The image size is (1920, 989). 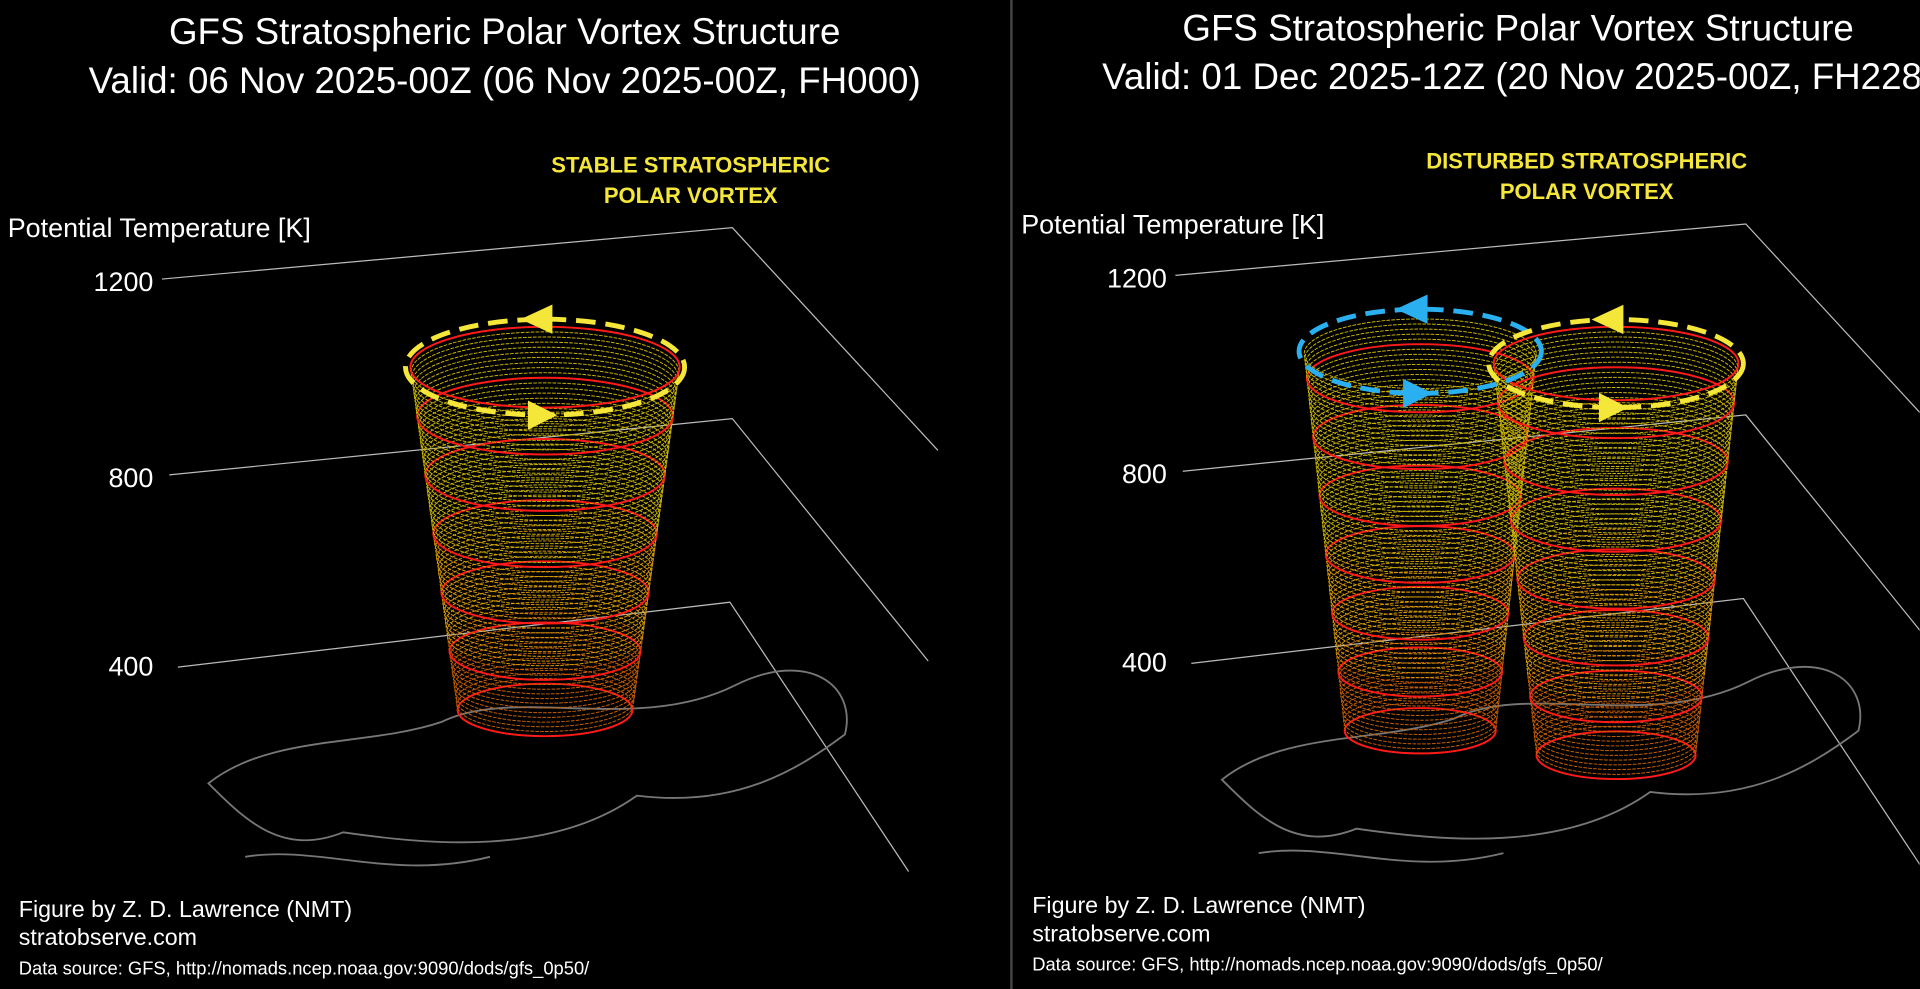 I want to click on coastline, so click(x=1541, y=764).